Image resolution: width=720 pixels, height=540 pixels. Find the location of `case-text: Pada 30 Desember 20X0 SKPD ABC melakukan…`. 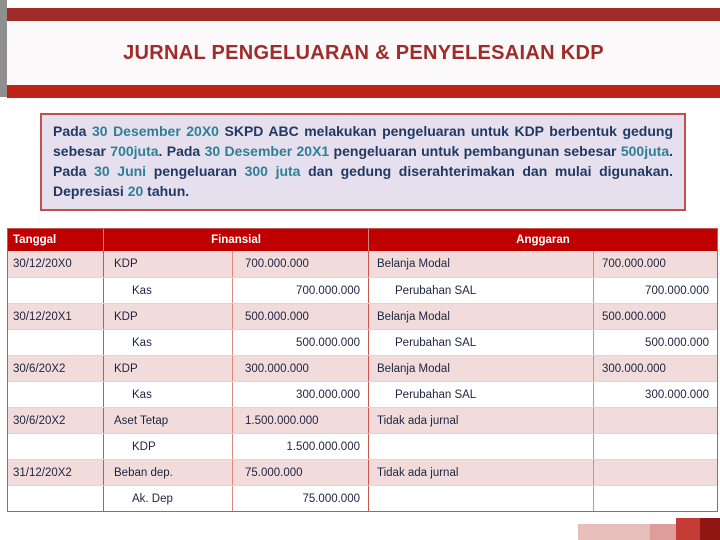

case-text: Pada 30 Desember 20X0 SKPD ABC melakukan… is located at coordinates (363, 162).